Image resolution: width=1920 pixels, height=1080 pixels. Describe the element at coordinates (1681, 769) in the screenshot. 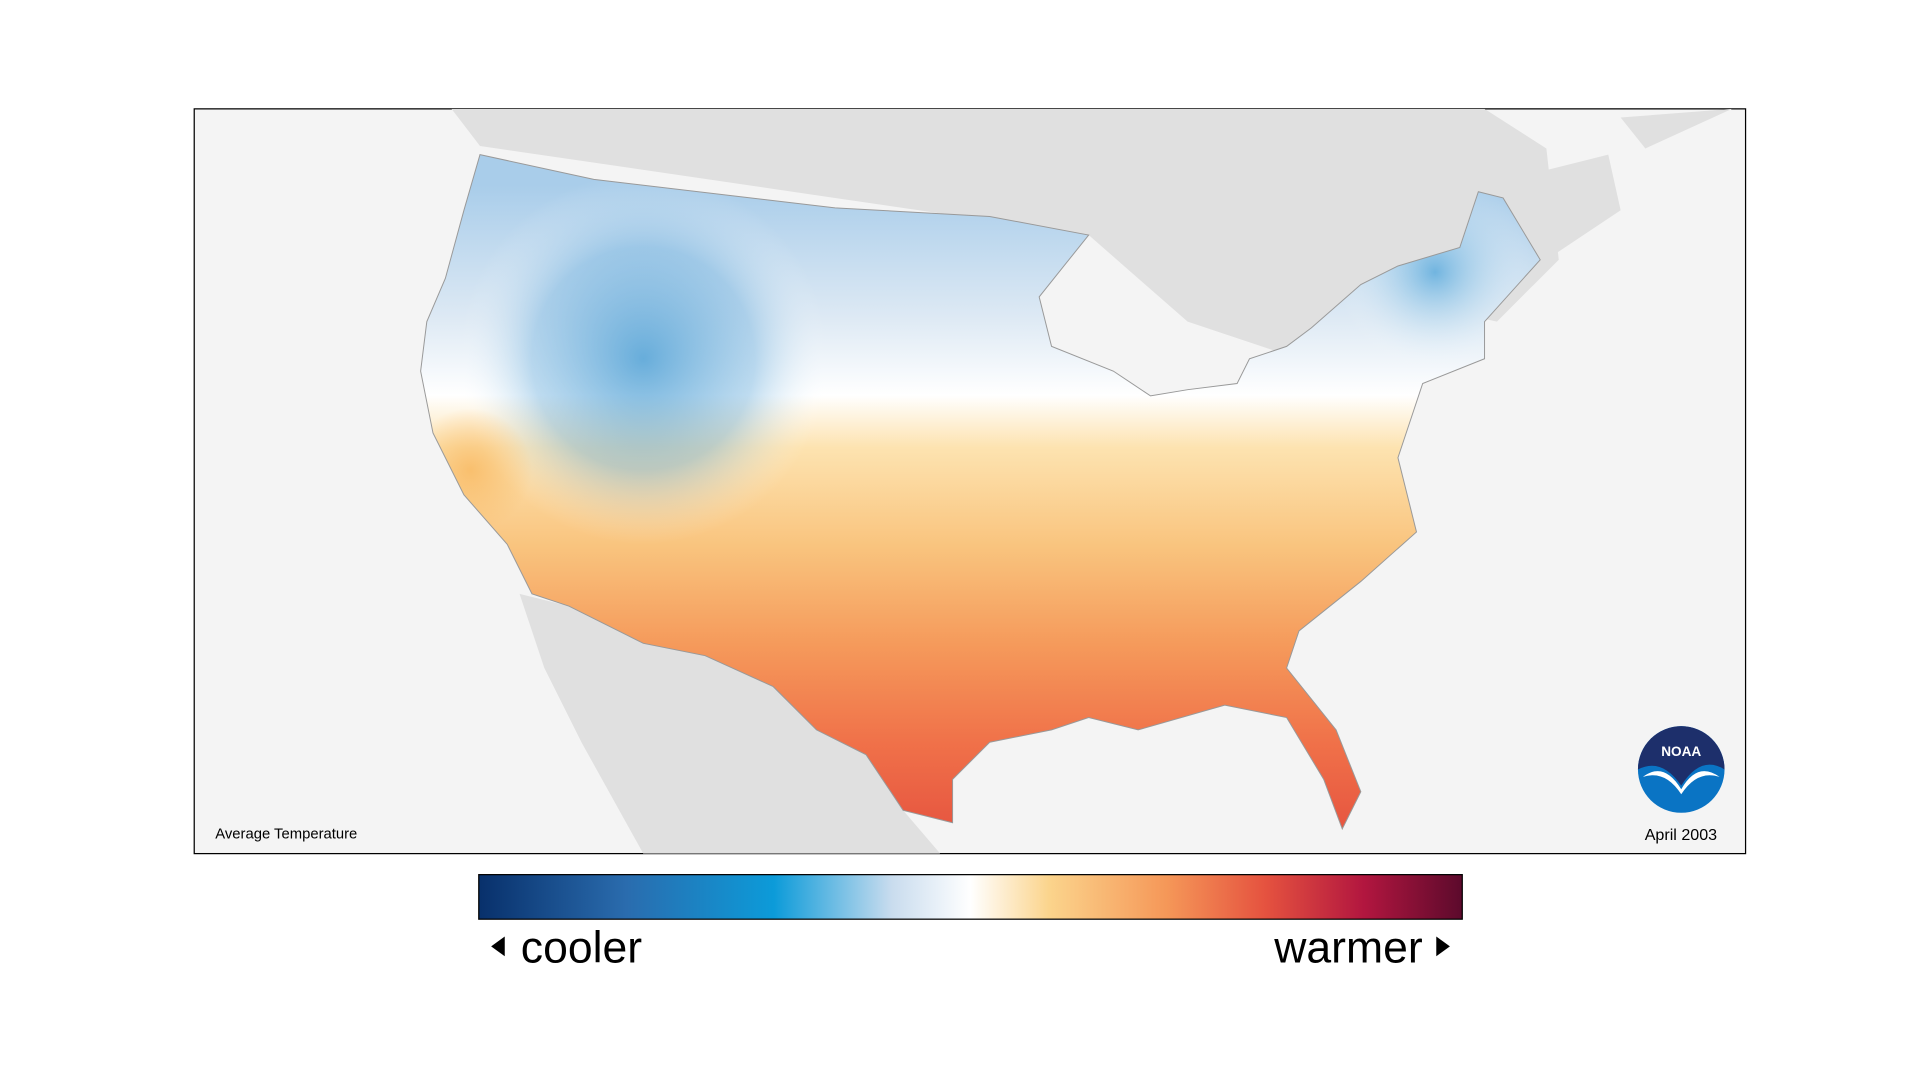

I see `noaa-logo: NOAA` at that location.